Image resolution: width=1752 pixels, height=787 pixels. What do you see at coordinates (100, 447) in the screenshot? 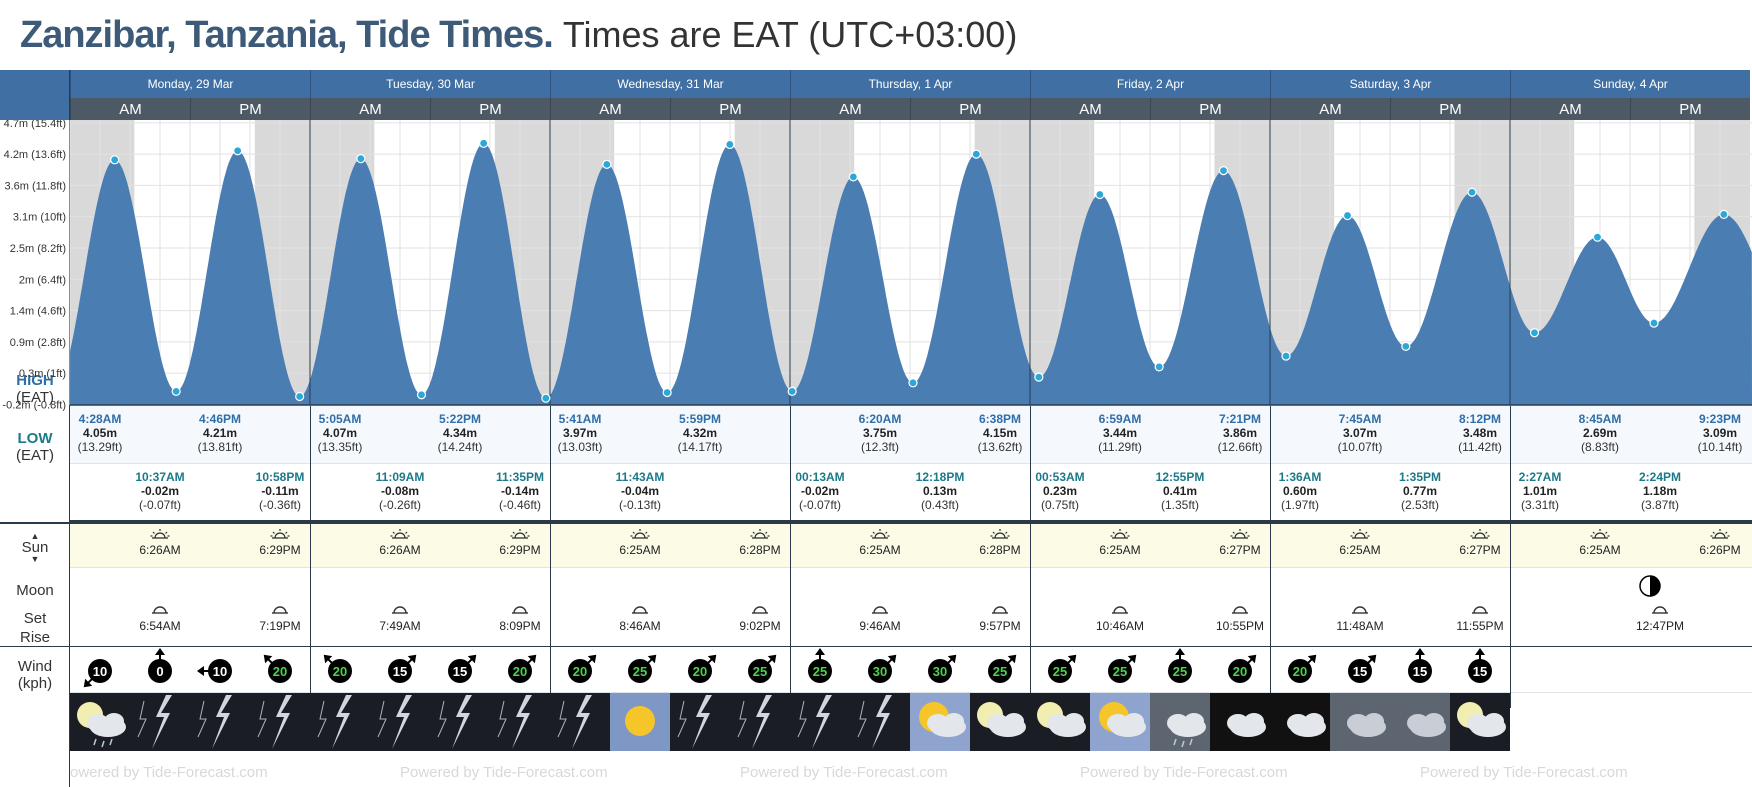
I see `tide-height-ft: (13.29ft)` at bounding box center [100, 447].